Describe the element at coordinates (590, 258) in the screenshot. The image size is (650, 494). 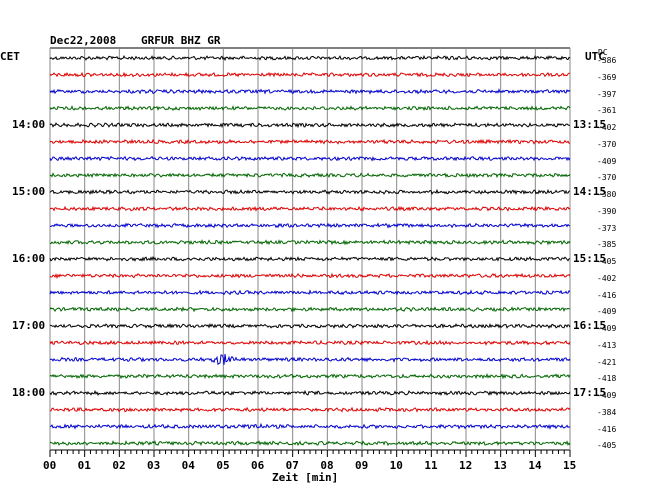
I see `utc-hour-label: 15:15` at that location.